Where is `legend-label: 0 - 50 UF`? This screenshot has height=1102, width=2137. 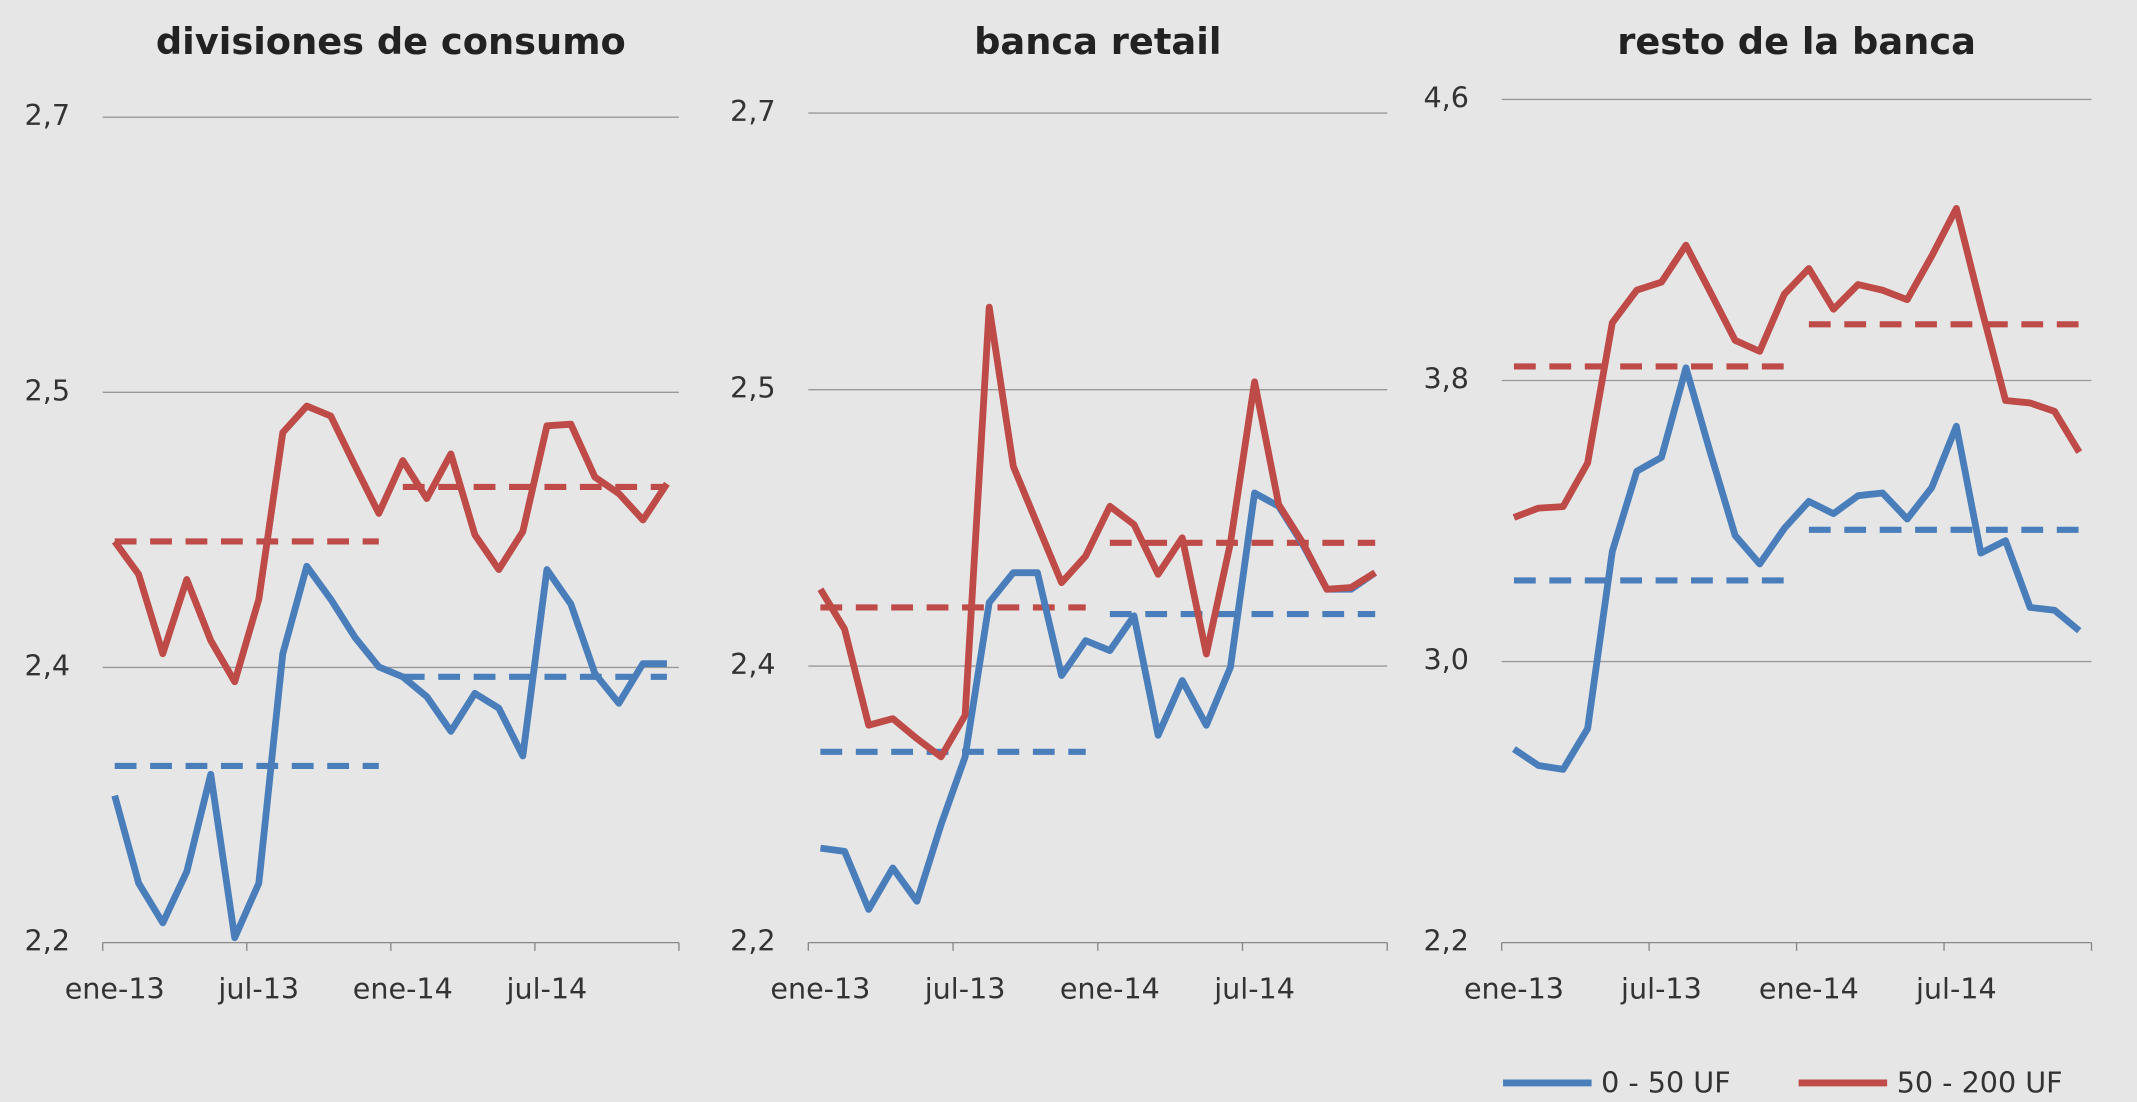
legend-label: 0 - 50 UF is located at coordinates (1666, 1082).